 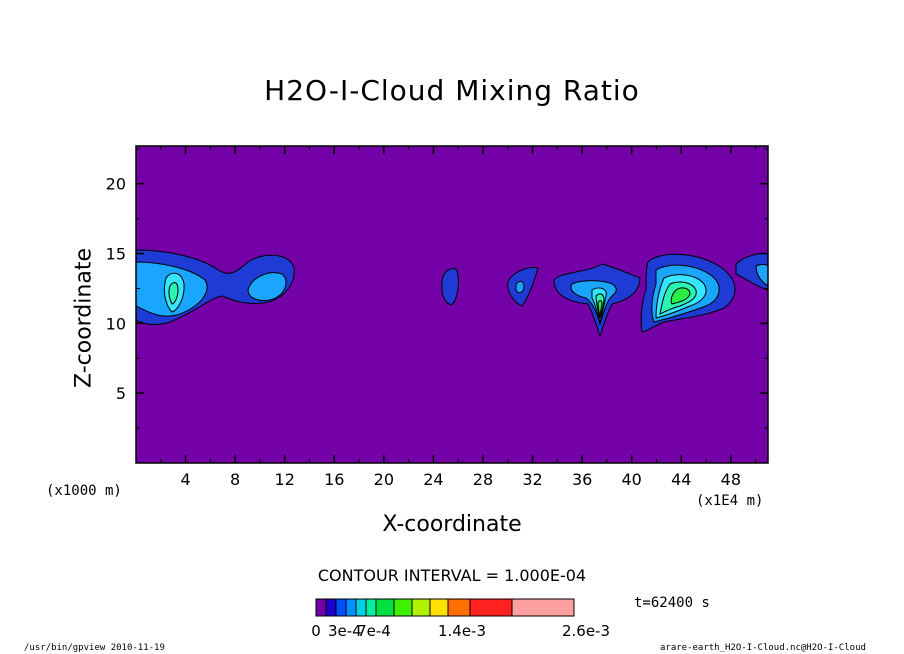 I want to click on legend-label: 7e-4, so click(x=374, y=631).